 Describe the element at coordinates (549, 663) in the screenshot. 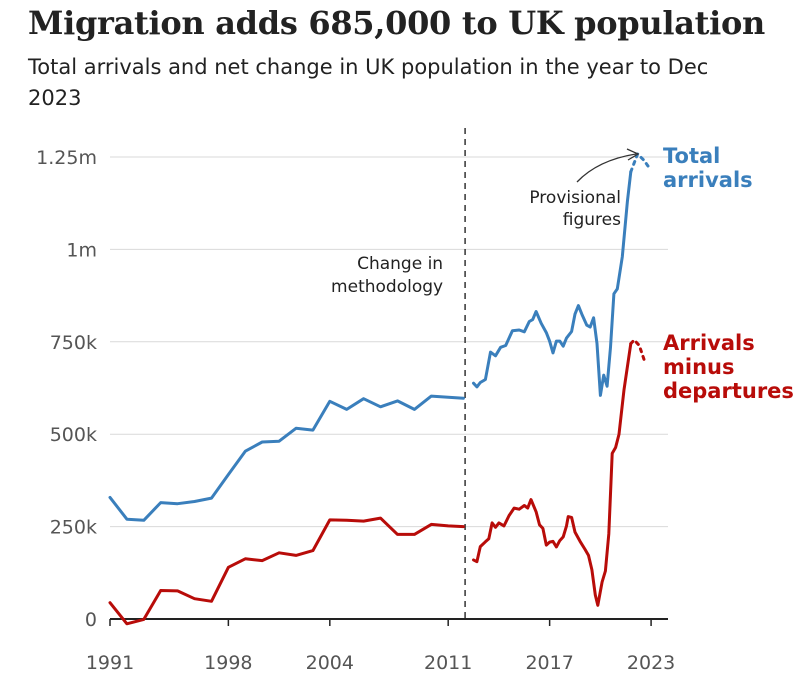

I see `x-tick-label: 2017` at that location.